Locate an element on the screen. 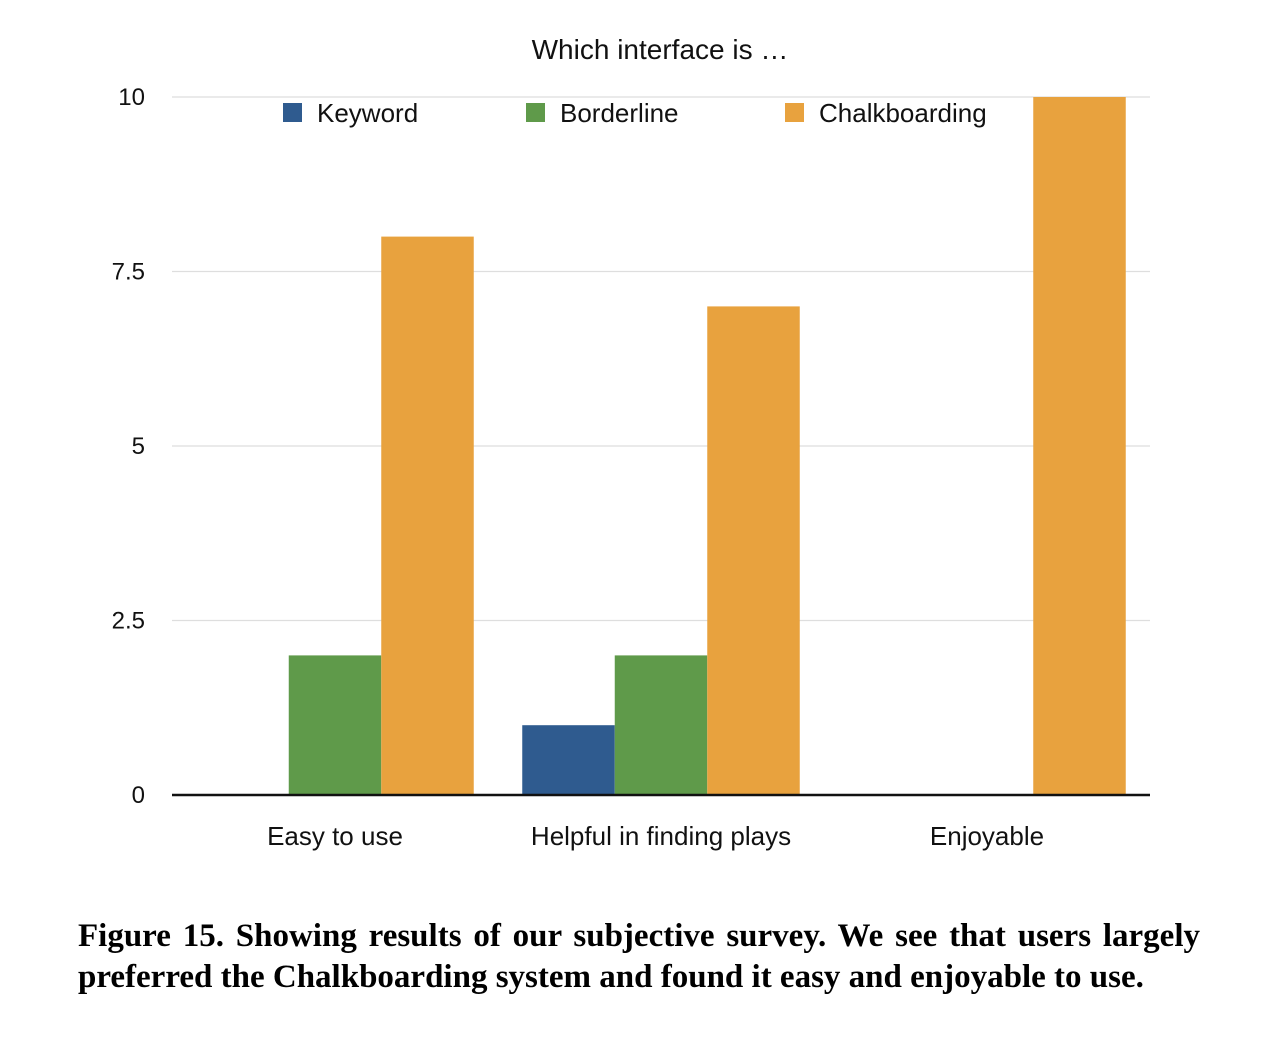 This screenshot has width=1280, height=1059. x-tick-label: Enjoyable is located at coordinates (987, 836).